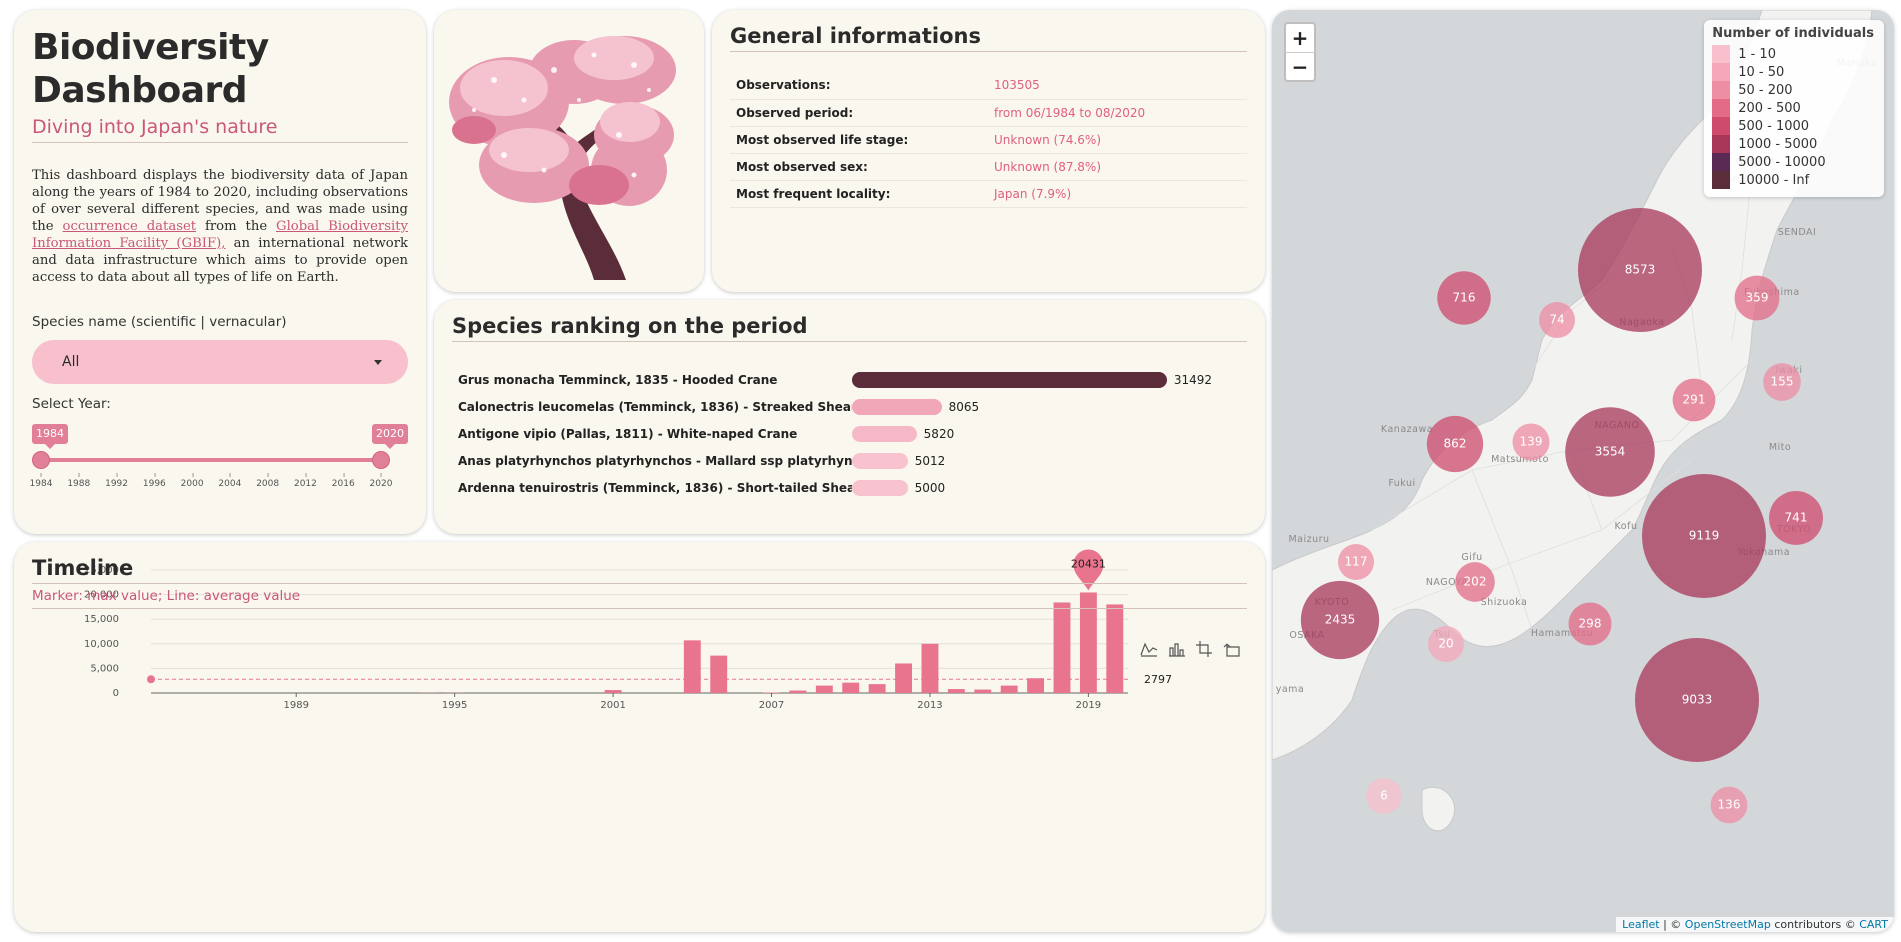 This screenshot has height=942, width=1901. I want to click on x-tick-label: 2007, so click(771, 705).